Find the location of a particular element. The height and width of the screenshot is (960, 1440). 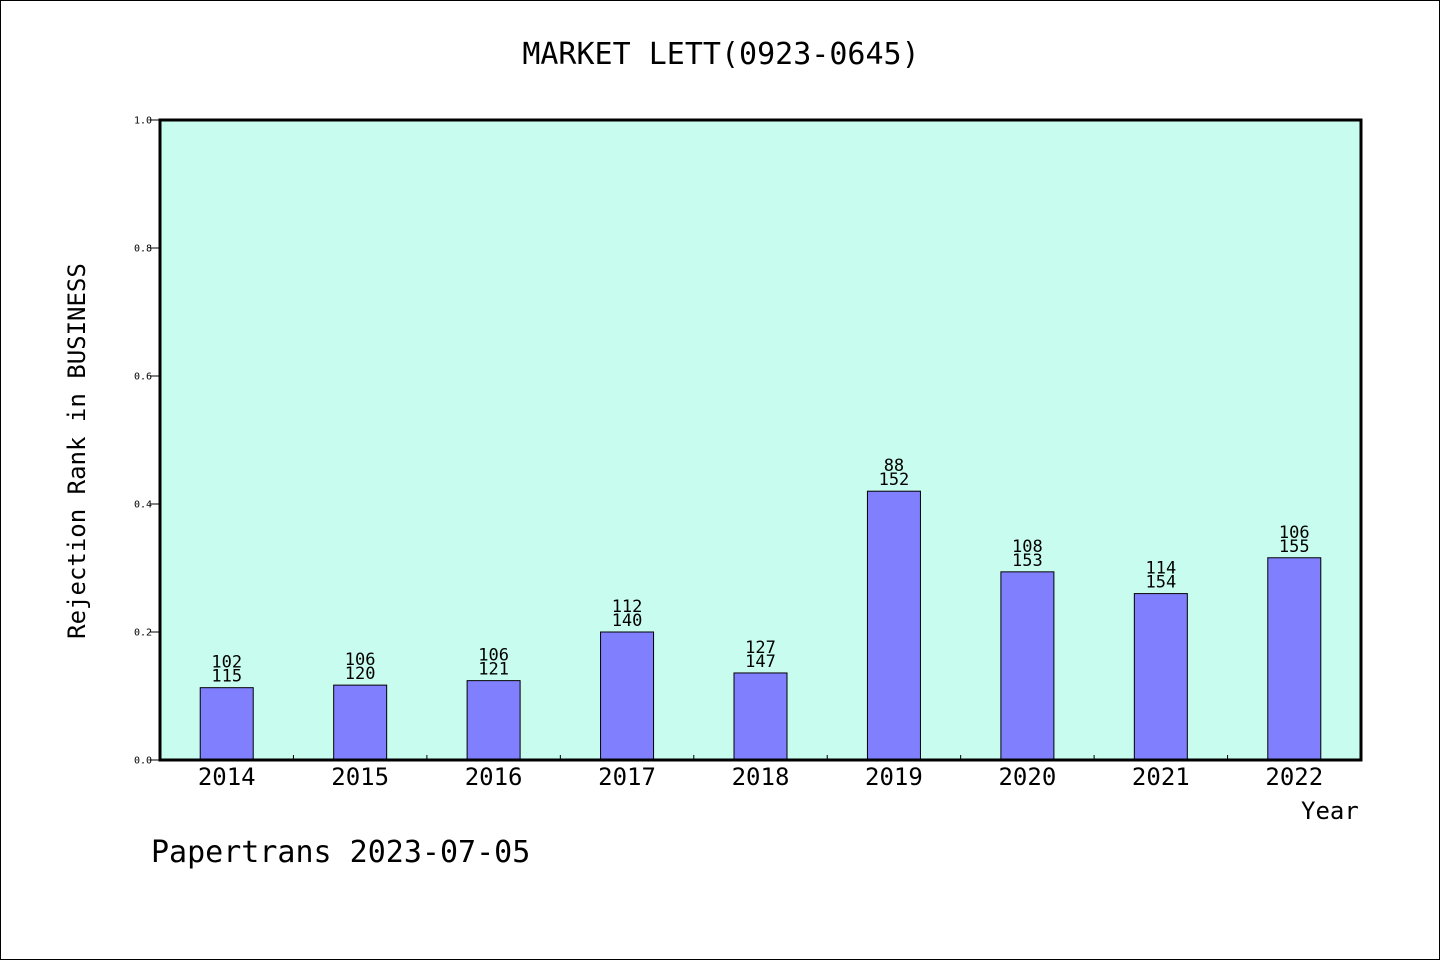

y-tick-label: 0.0 is located at coordinates (143, 761).